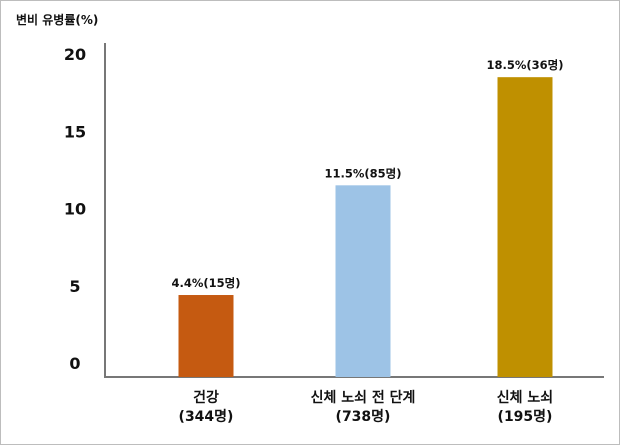 The width and height of the screenshot is (620, 445). What do you see at coordinates (74, 363) in the screenshot?
I see `y-tick-label: 0` at bounding box center [74, 363].